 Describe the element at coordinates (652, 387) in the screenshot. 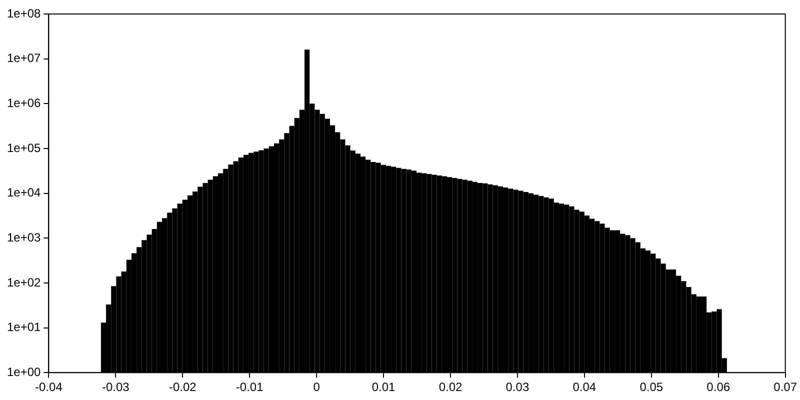

I see `x-tick-label: 0.05` at that location.